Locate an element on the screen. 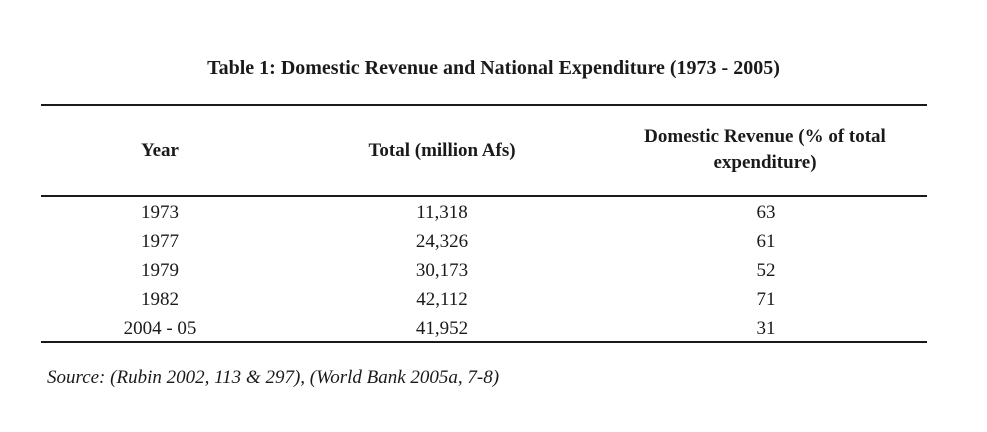  column-header-total: Total (million Afs) is located at coordinates (442, 150).